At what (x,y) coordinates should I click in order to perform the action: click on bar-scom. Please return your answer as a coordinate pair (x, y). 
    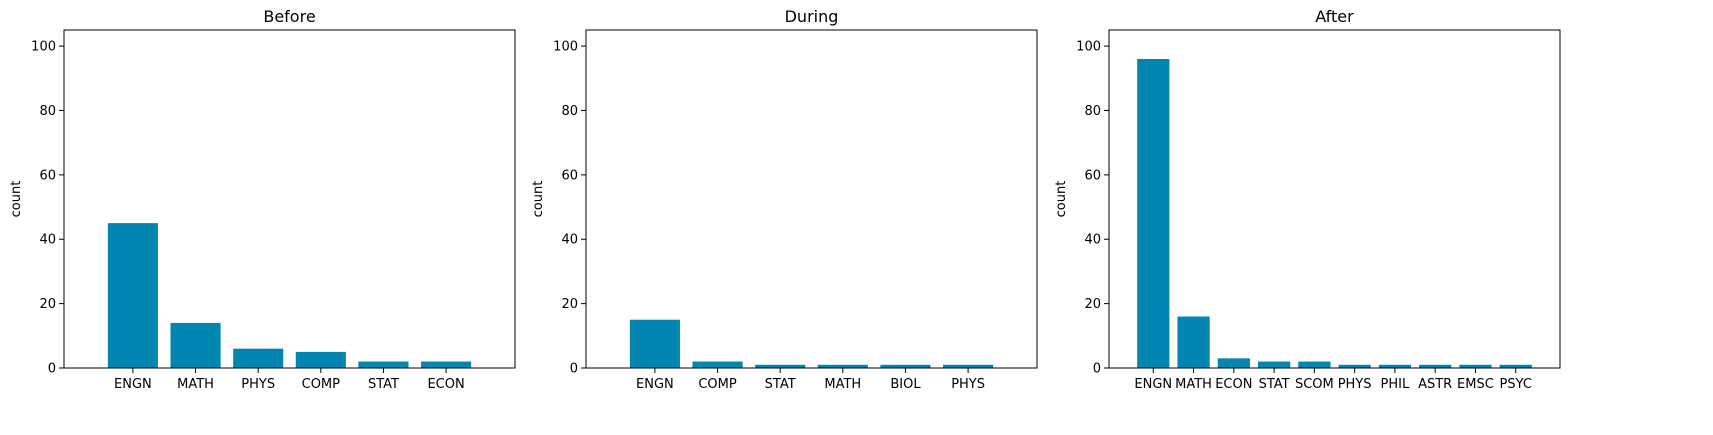
    Looking at the image, I should click on (1314, 364).